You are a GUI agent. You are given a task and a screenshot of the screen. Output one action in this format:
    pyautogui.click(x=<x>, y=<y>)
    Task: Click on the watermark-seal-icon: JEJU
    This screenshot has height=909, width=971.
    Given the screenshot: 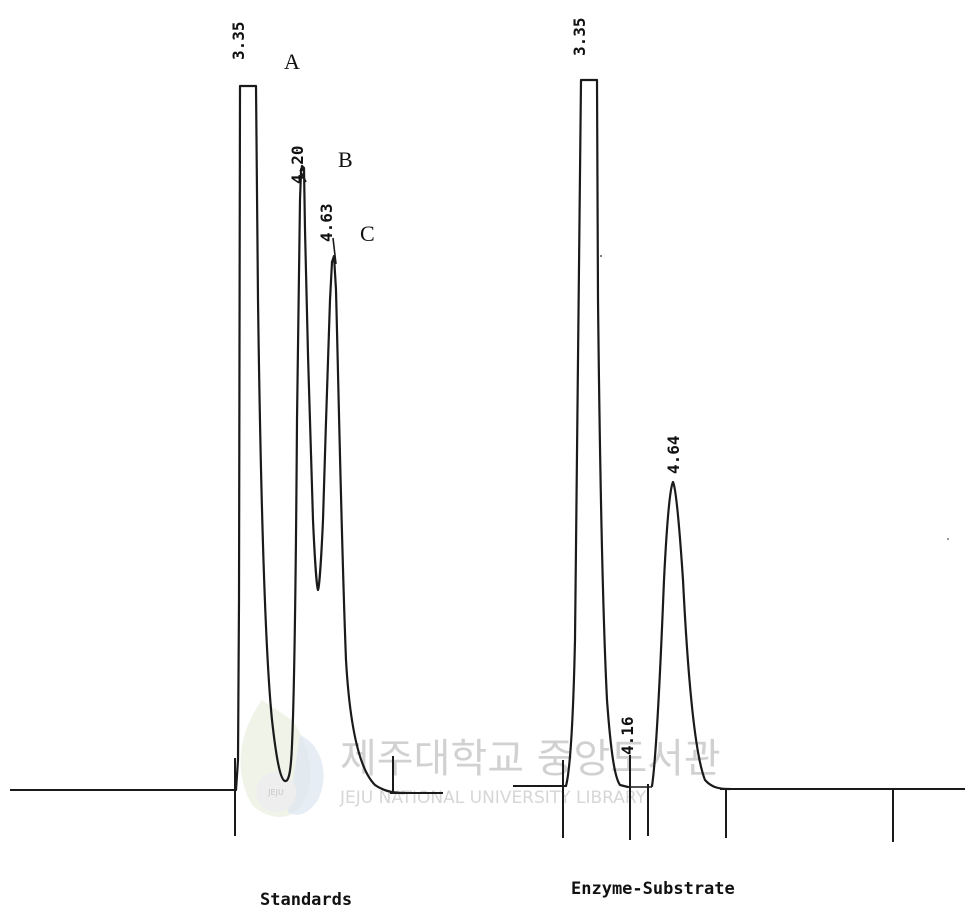 What is the action you would take?
    pyautogui.click(x=282, y=759)
    